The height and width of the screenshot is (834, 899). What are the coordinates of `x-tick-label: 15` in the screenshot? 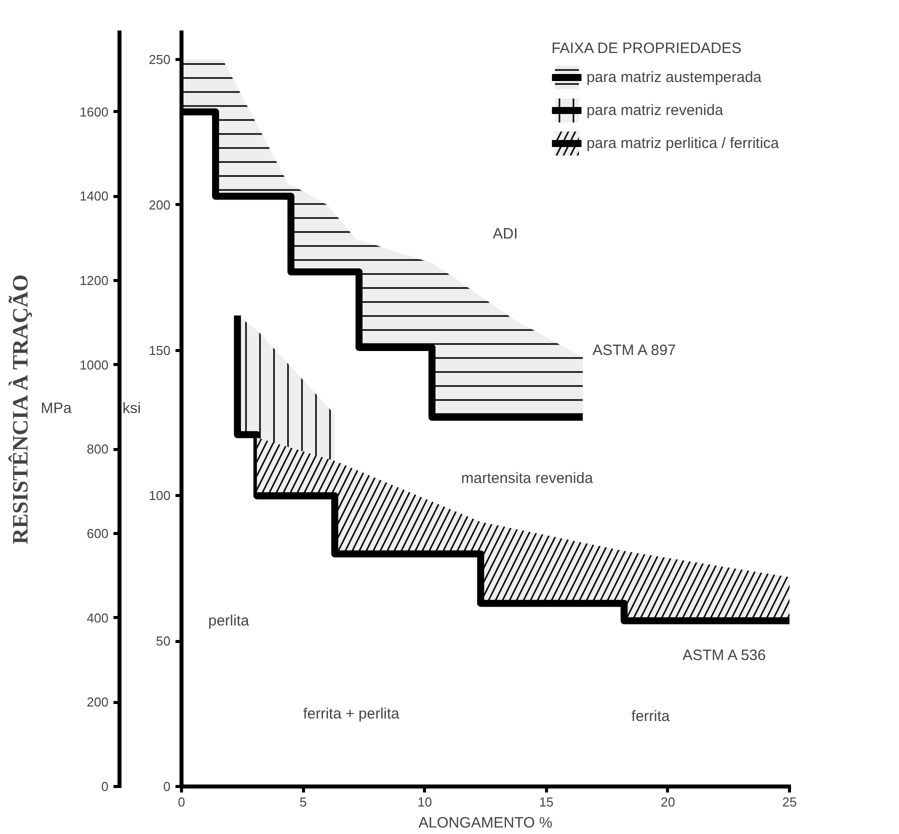 It's located at (546, 802).